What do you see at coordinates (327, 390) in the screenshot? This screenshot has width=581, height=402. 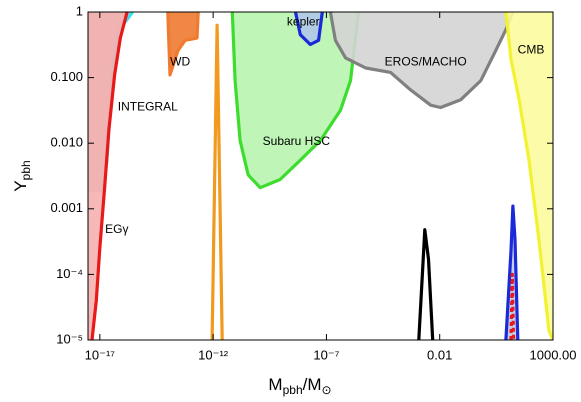 I see `x-label-sub2: ⊙` at bounding box center [327, 390].